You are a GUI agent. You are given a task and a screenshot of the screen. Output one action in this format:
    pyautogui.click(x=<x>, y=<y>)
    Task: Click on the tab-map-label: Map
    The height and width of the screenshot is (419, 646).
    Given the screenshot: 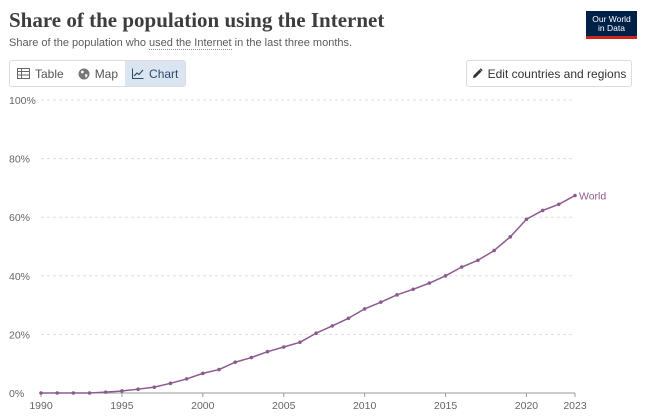 What is the action you would take?
    pyautogui.click(x=106, y=73)
    